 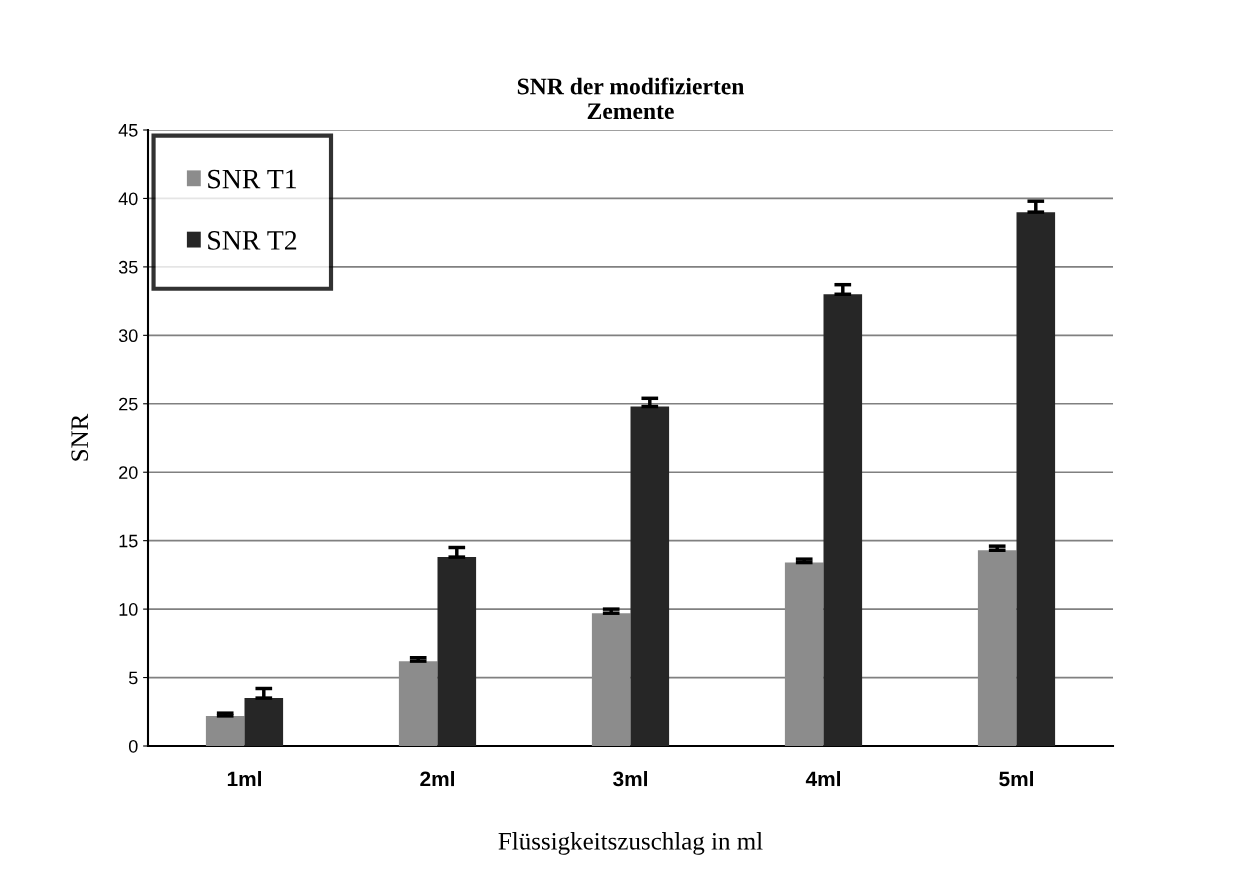 What do you see at coordinates (128, 472) in the screenshot?
I see `y-tick-label: 20` at bounding box center [128, 472].